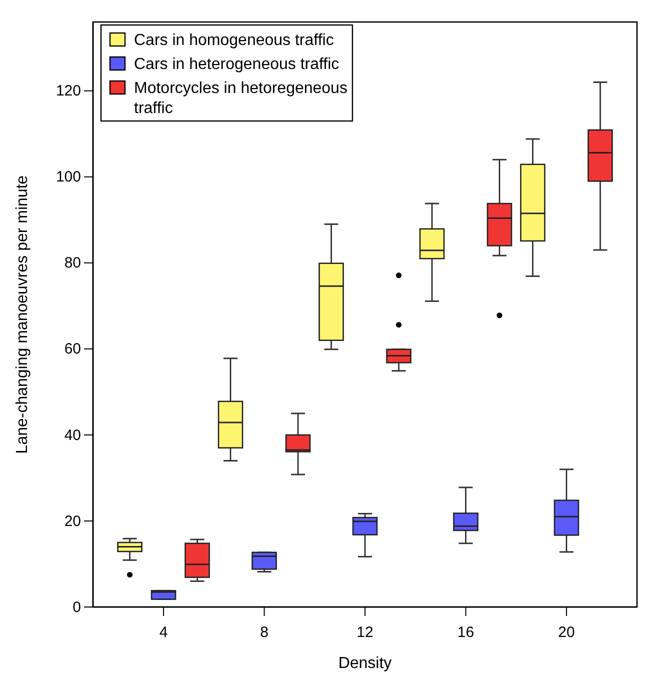 Image resolution: width=647 pixels, height=680 pixels. Describe the element at coordinates (365, 632) in the screenshot. I see `x-tick-label: 12` at that location.